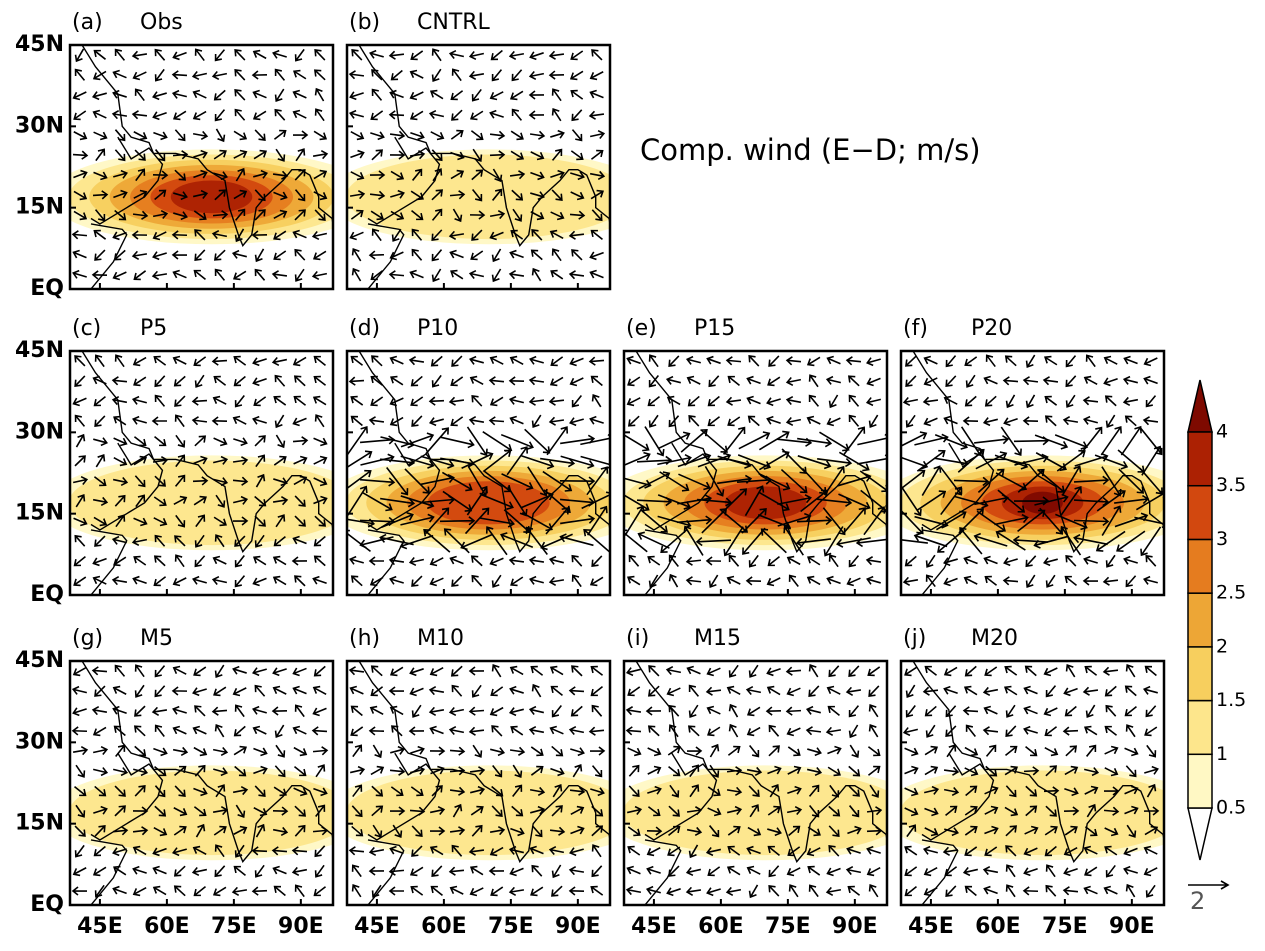  Describe the element at coordinates (1032, 813) in the screenshot. I see `wind-speed-shading` at that location.